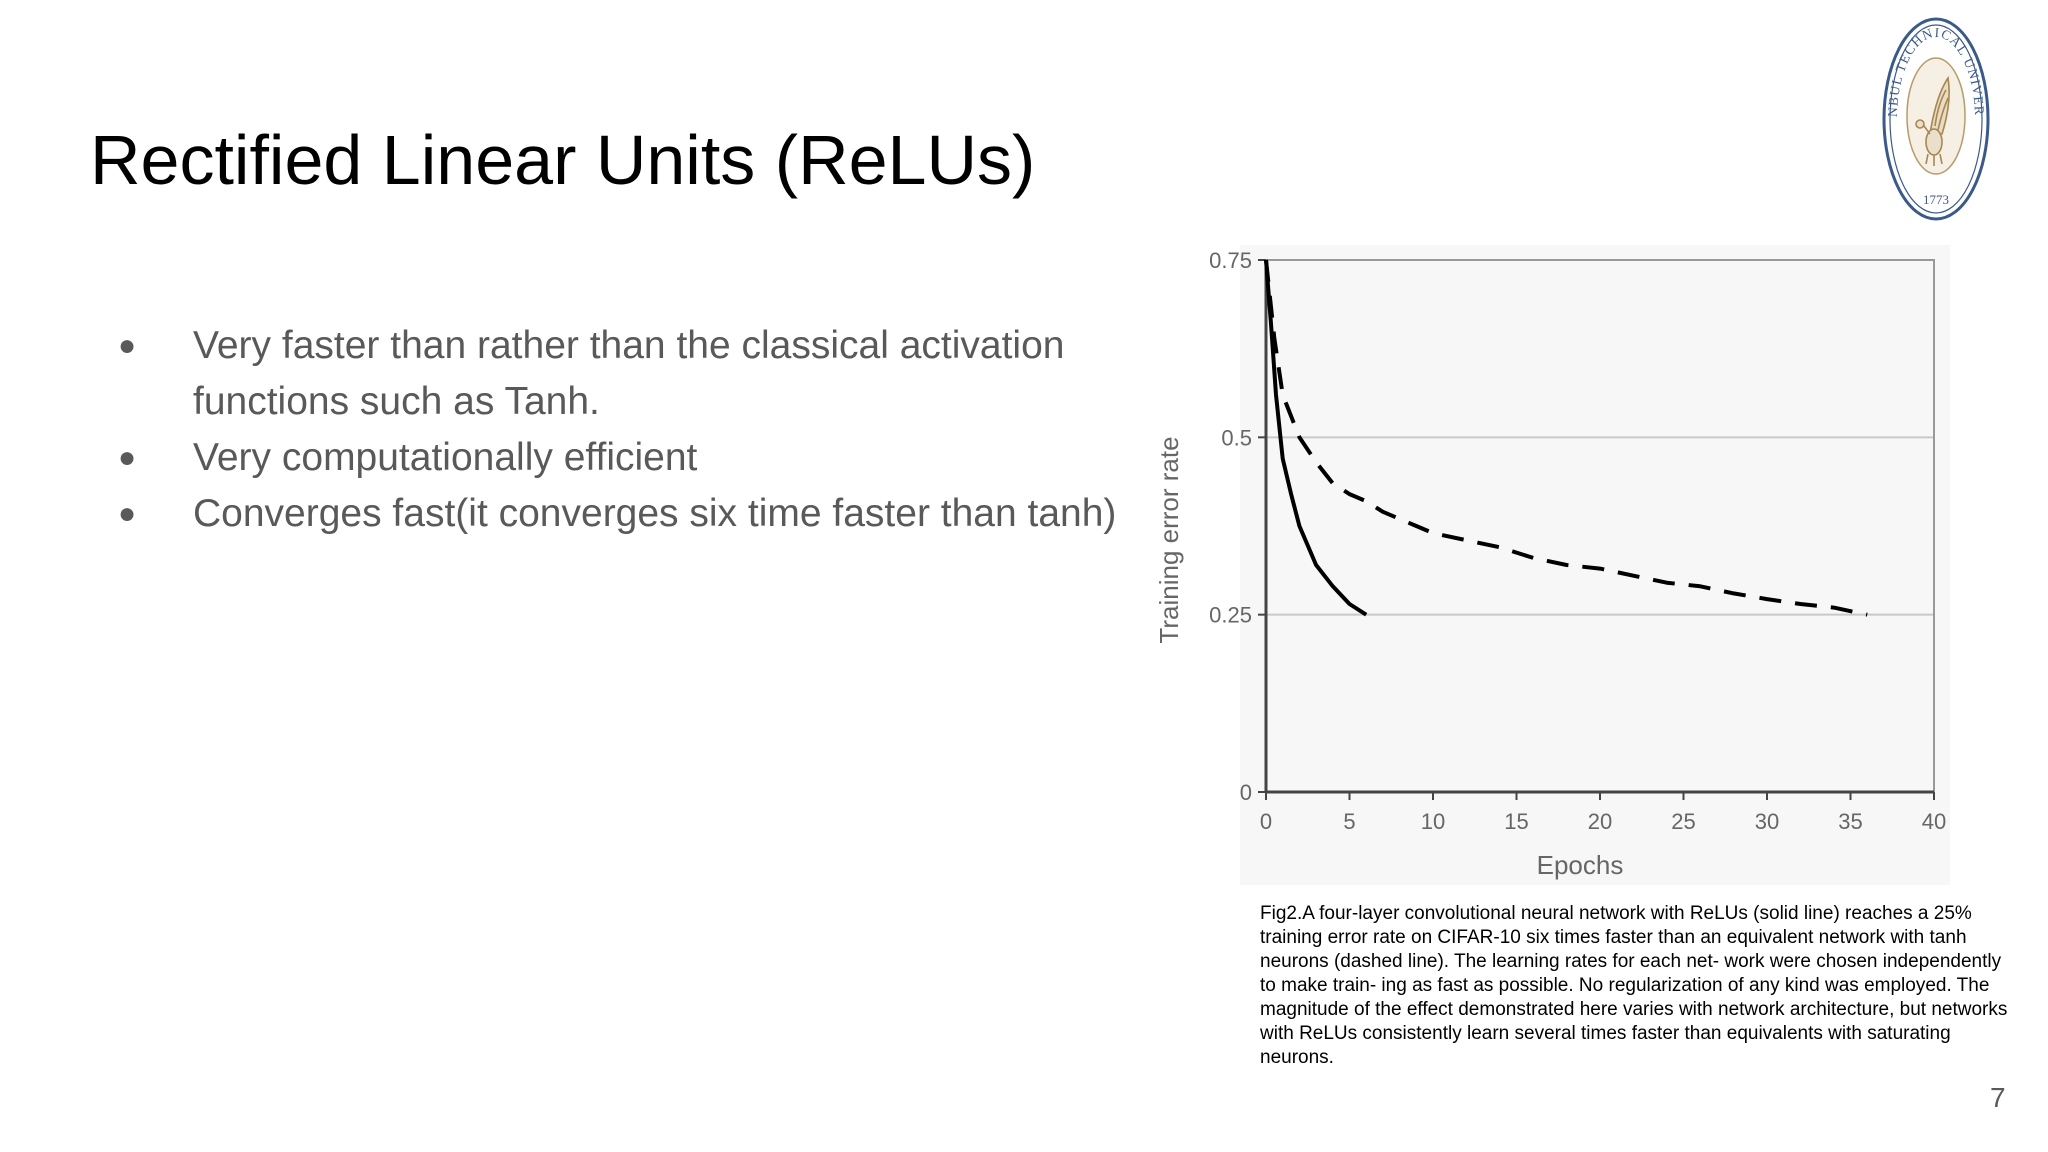 The width and height of the screenshot is (2048, 1152). Describe the element at coordinates (1932, 120) in the screenshot. I see `bee-emblem-icon` at that location.